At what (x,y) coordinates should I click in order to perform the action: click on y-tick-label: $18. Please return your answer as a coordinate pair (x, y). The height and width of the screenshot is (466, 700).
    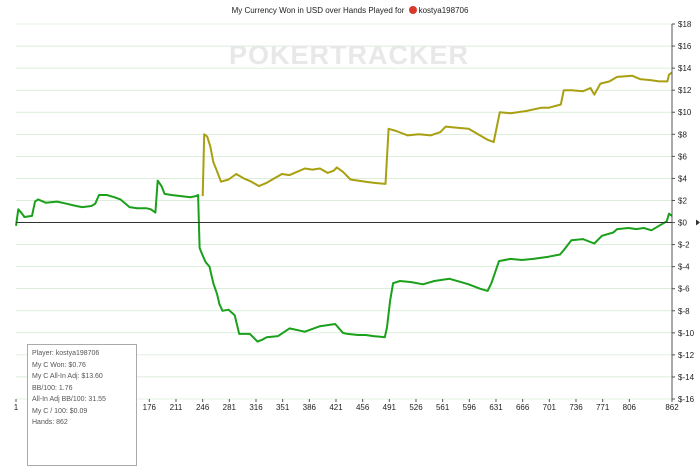
    Looking at the image, I should click on (685, 24).